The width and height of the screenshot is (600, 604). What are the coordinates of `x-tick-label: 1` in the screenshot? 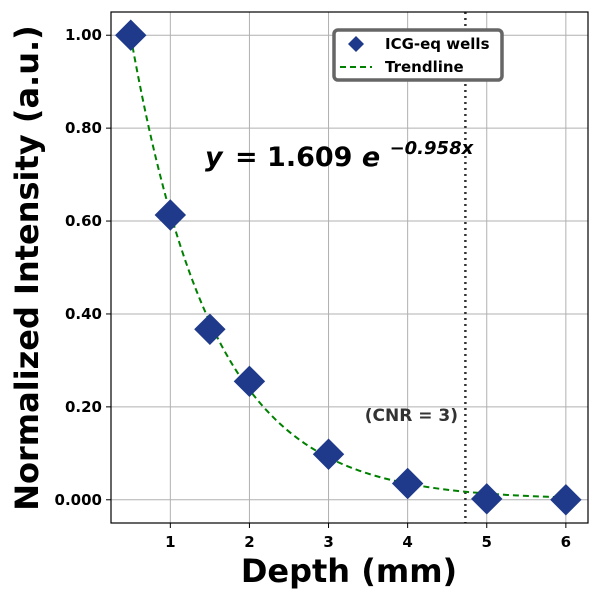 It's located at (170, 542).